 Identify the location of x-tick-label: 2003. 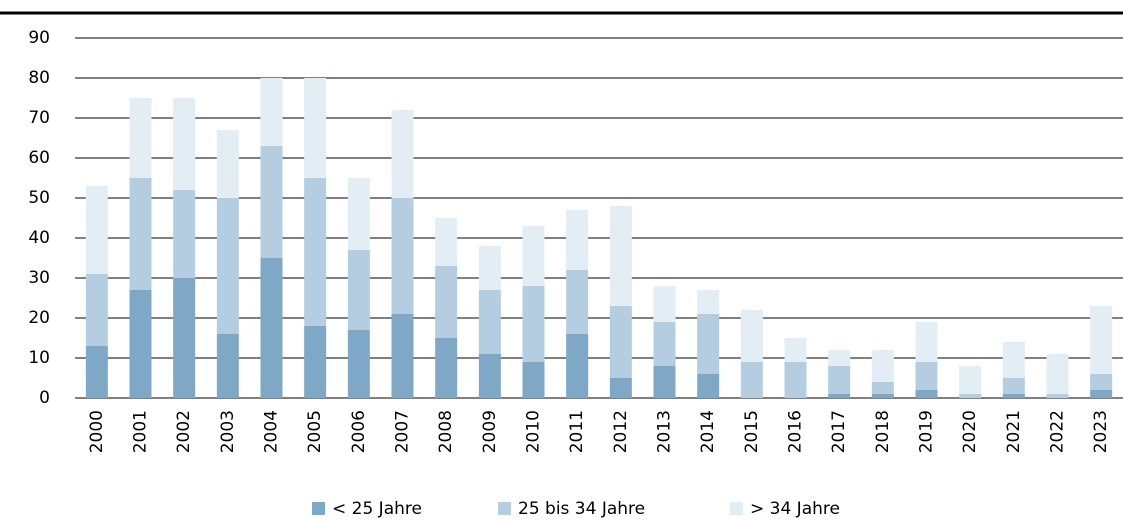
(228, 431).